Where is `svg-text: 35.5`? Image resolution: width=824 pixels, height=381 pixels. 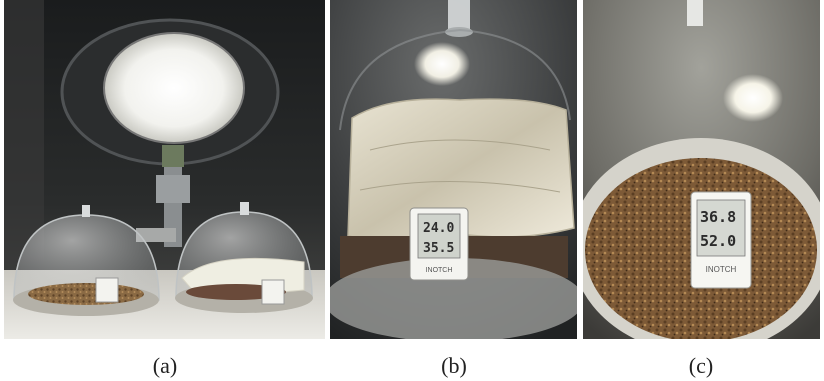 svg-text: 35.5 is located at coordinates (438, 248).